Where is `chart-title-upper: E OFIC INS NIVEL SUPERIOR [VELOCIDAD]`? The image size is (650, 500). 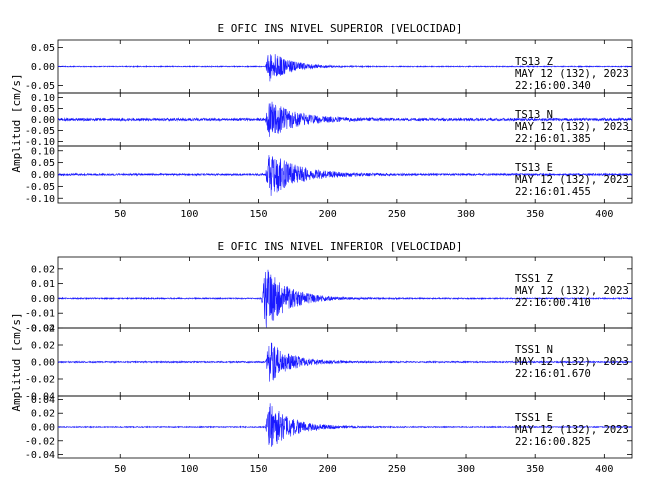
chart-title-upper: E OFIC INS NIVEL SUPERIOR [VELOCIDAD] is located at coordinates (339, 28).